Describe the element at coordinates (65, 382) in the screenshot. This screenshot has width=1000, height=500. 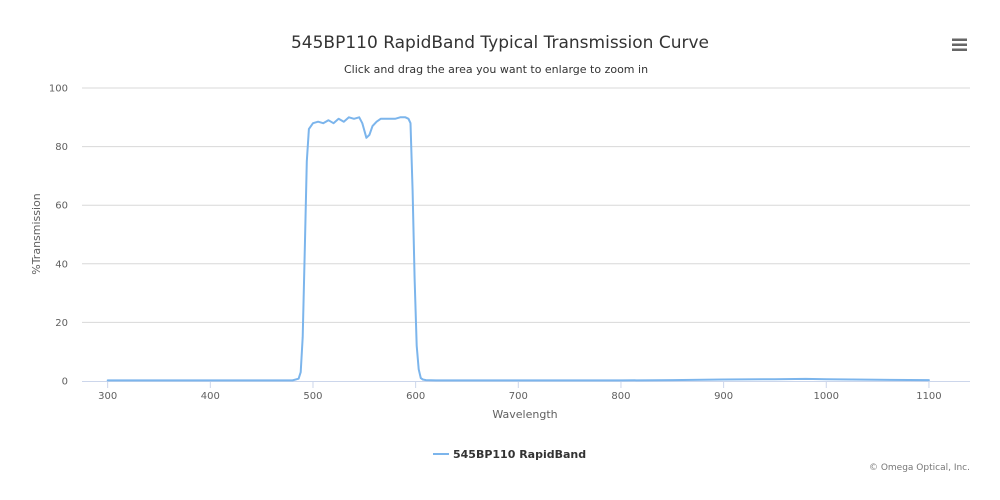
I see `y-tick-label-0: 0` at that location.